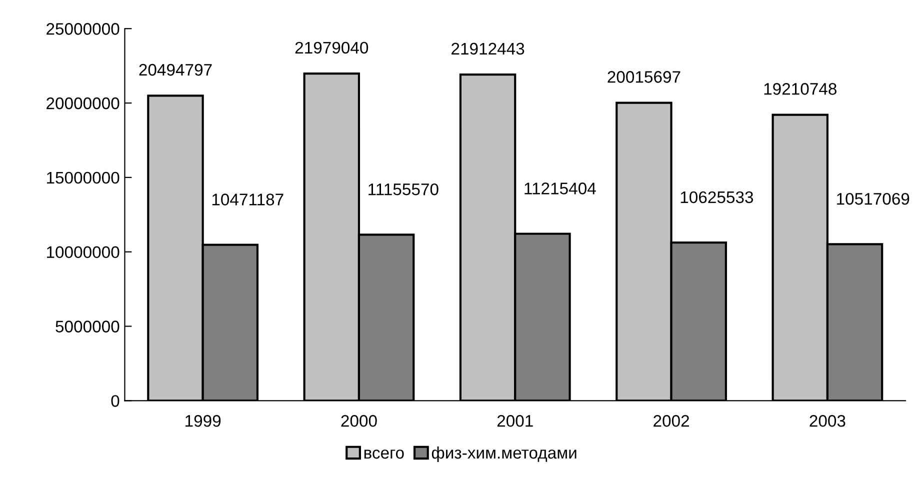  I want to click on data-label: 11155570, so click(403, 189).